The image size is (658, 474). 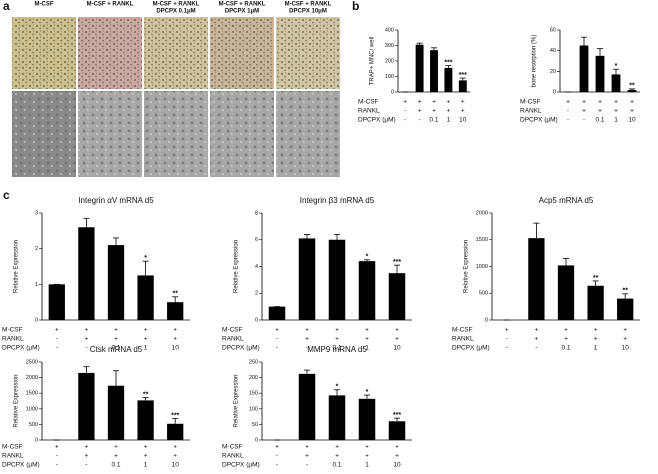 I want to click on y-axis-label: Relative Expression, so click(x=237, y=400).